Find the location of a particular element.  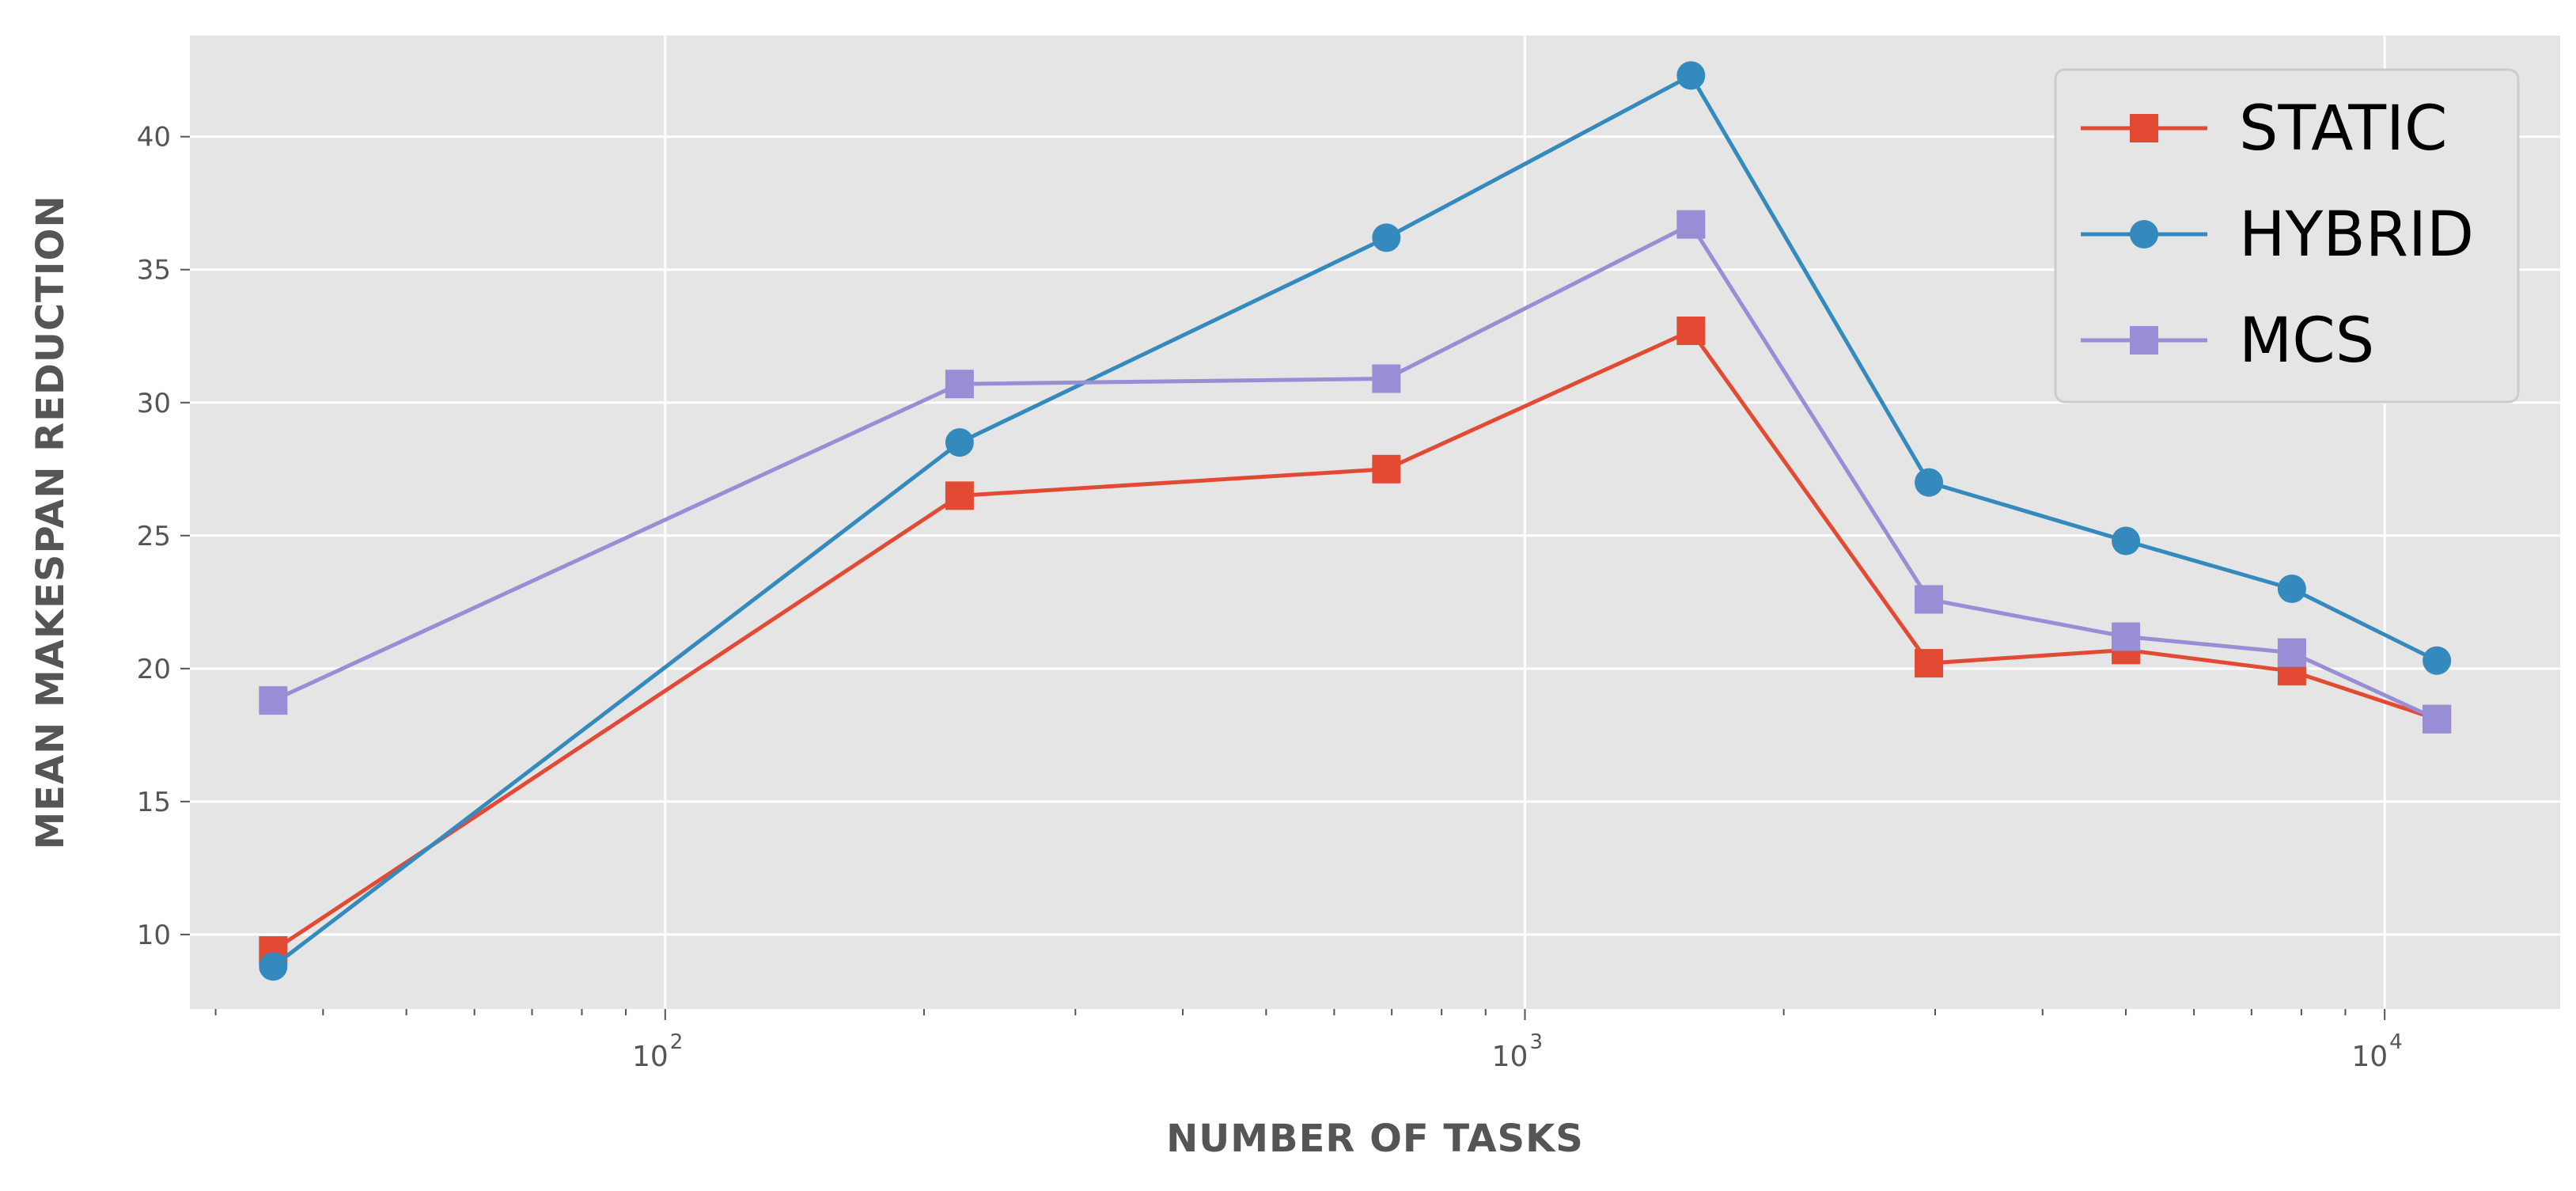

legend-box is located at coordinates (2287, 236).